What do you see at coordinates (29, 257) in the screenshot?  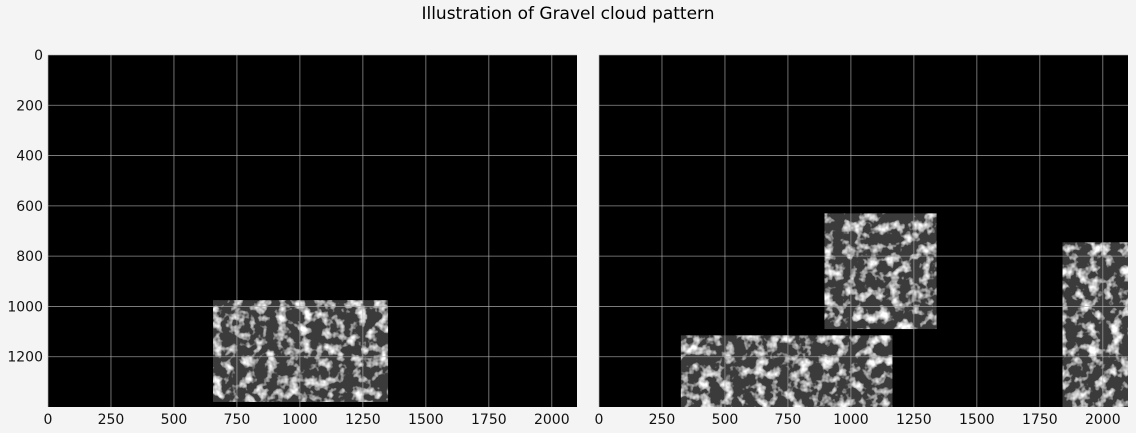 I see `y-tick-label: 800` at bounding box center [29, 257].